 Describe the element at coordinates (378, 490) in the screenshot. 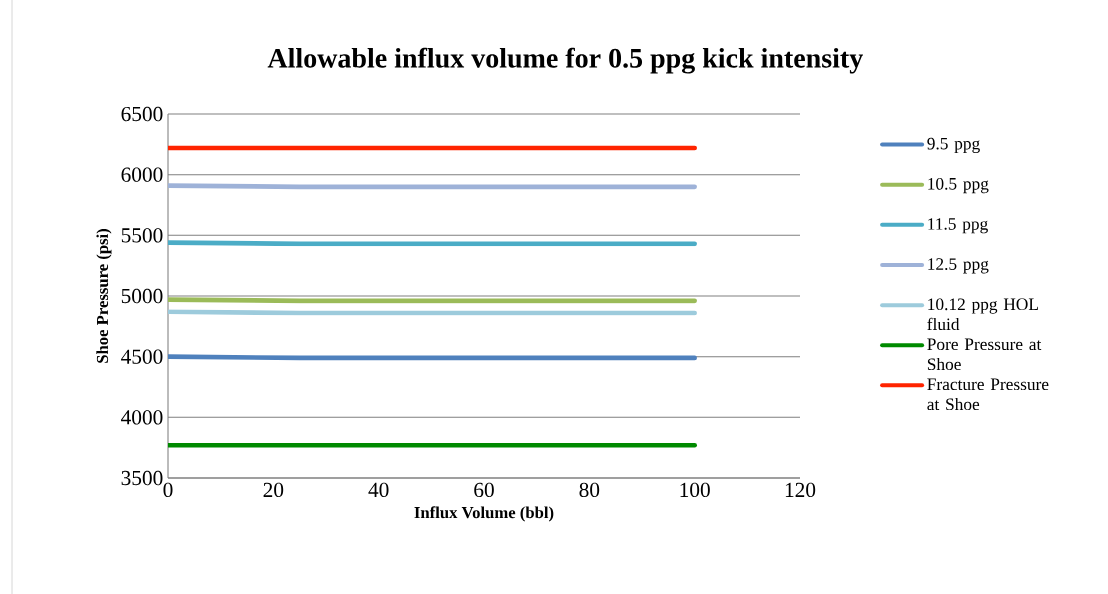

I see `x-tick-label: 40` at that location.